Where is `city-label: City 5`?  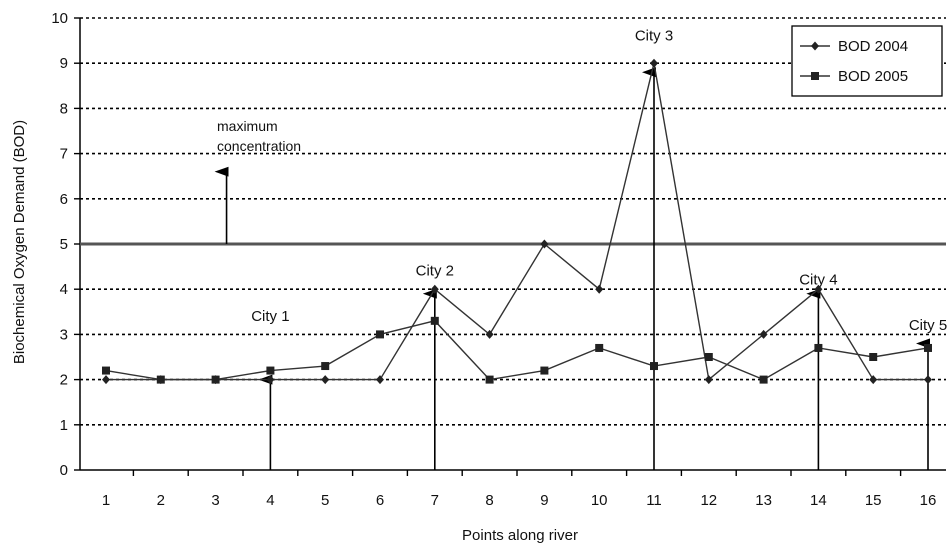
city-label: City 5 is located at coordinates (928, 325).